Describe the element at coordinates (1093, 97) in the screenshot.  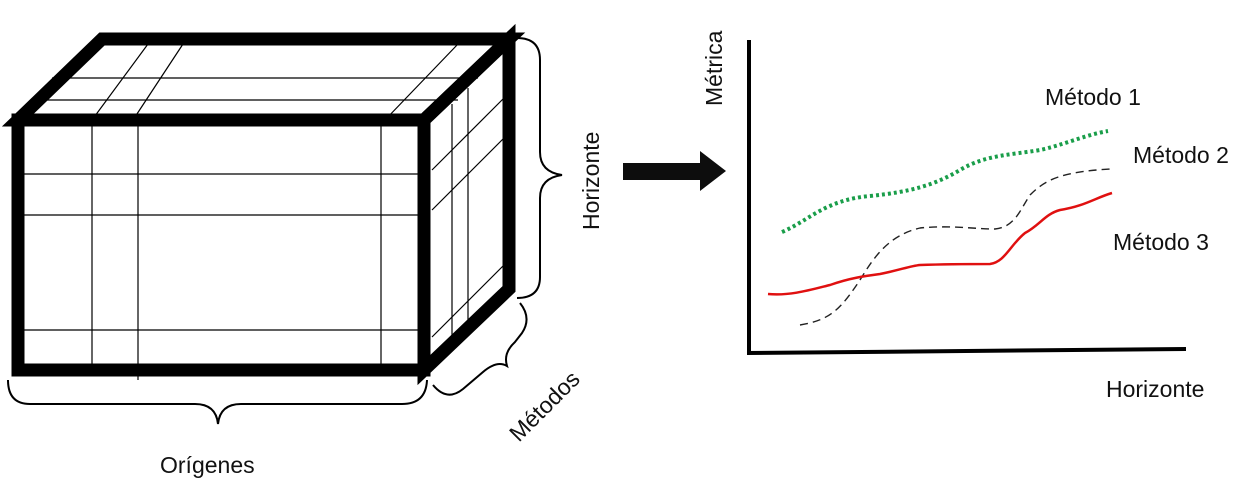
I see `series-label-metodo-1: Método 1` at that location.